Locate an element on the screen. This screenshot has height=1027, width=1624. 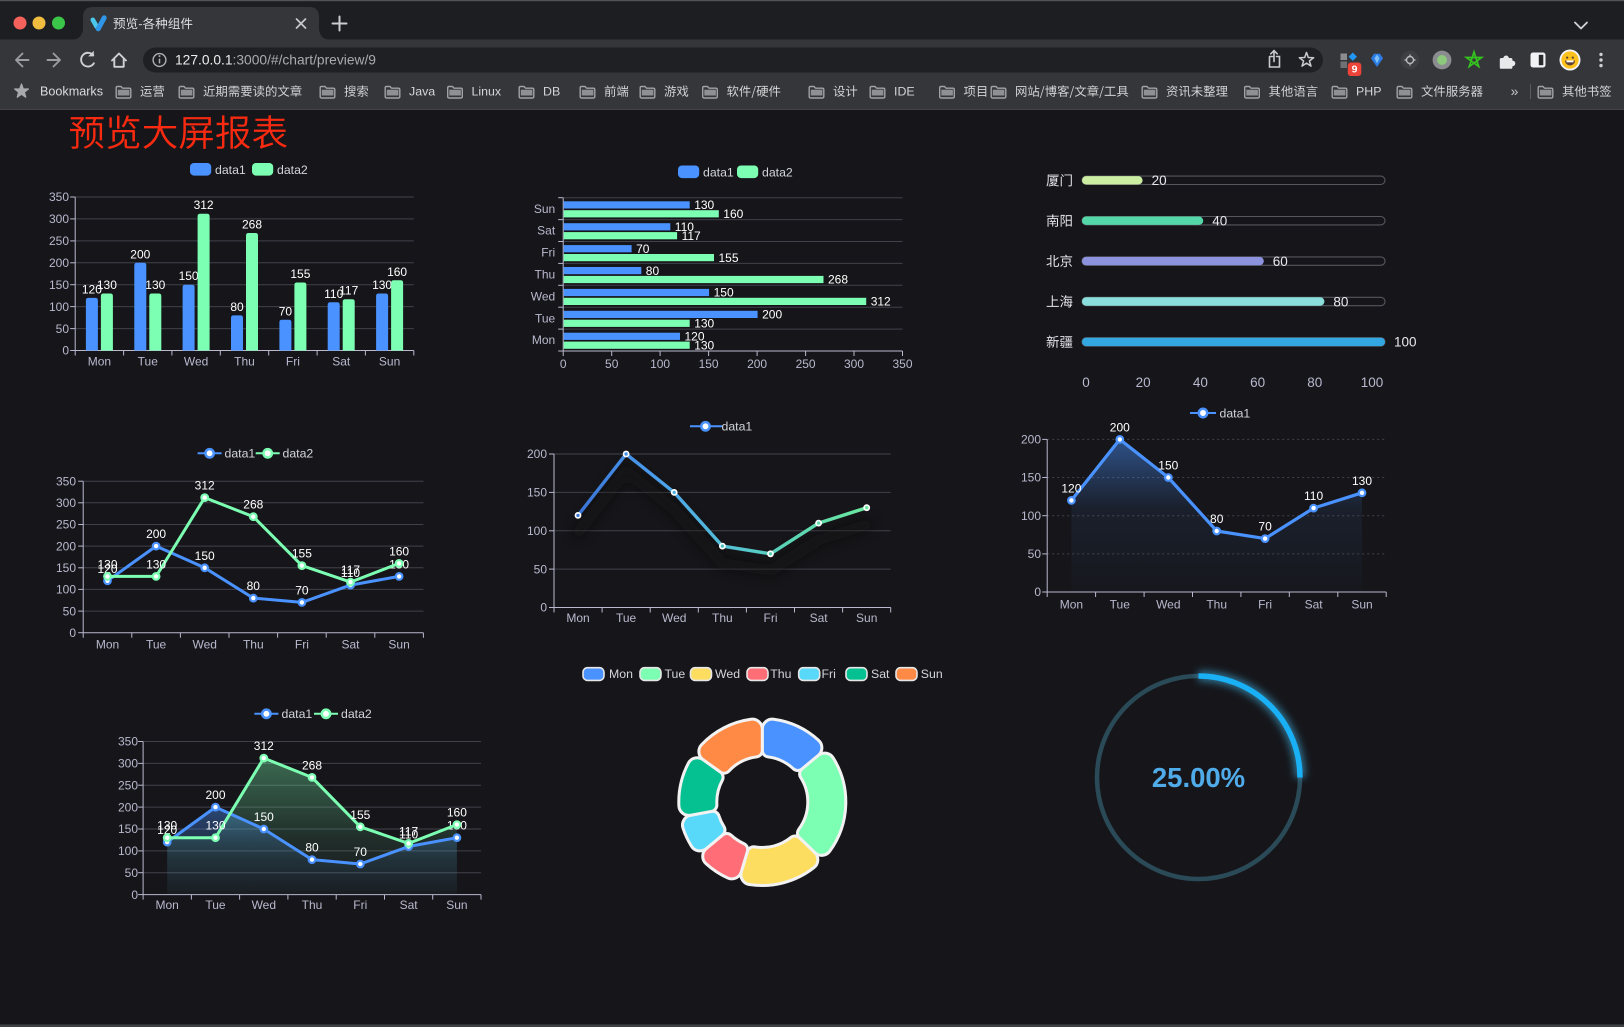
svg-text: 60 is located at coordinates (1257, 382).